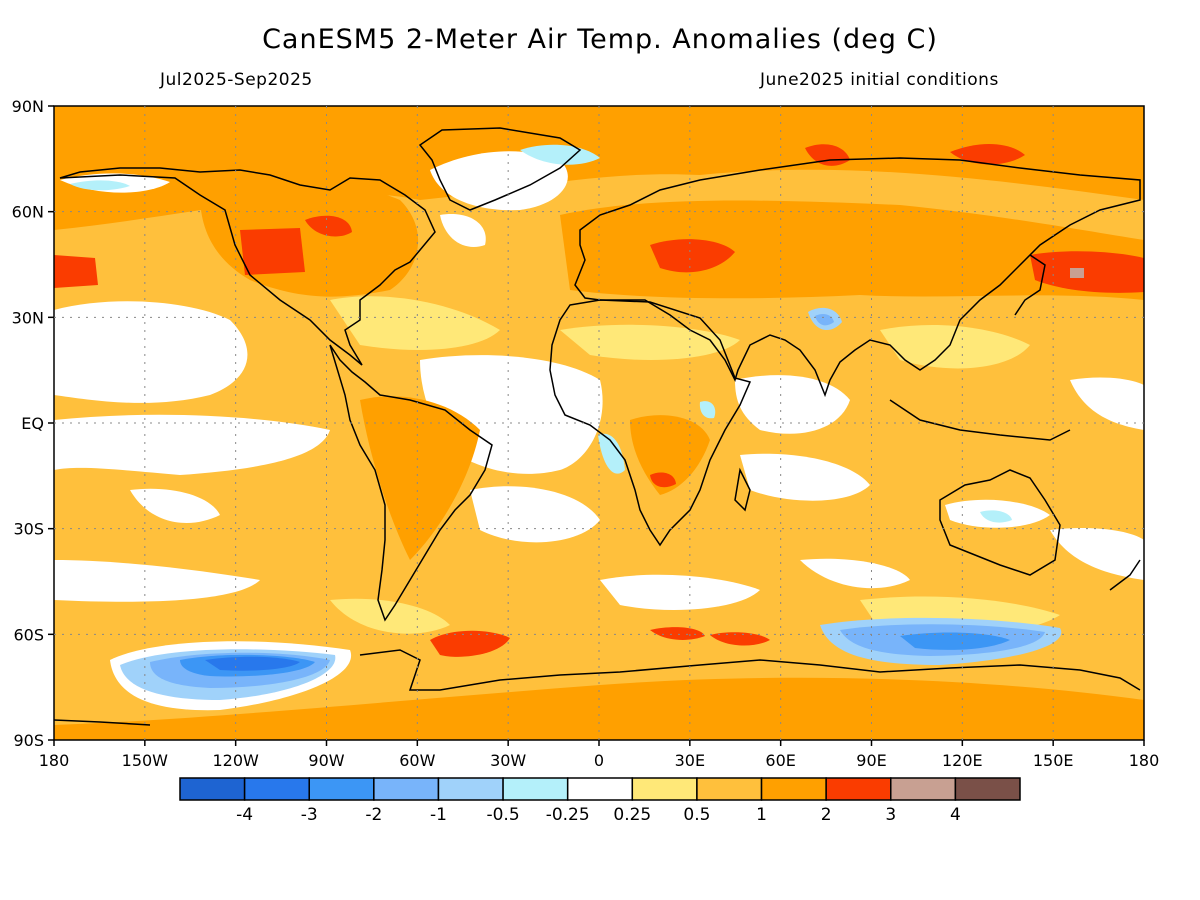 Image resolution: width=1200 pixels, height=900 pixels. I want to click on lat-tick-label: EQ, so click(32, 423).